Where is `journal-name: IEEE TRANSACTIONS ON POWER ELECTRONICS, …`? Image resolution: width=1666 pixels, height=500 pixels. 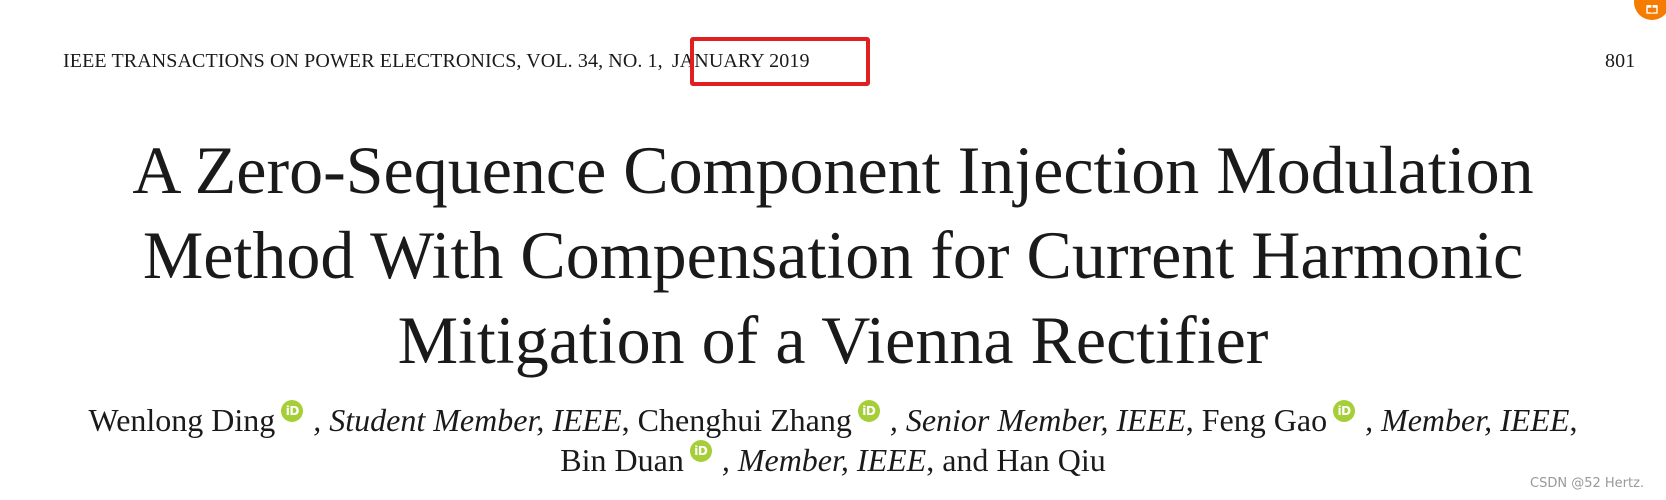
journal-name: IEEE TRANSACTIONS ON POWER ELECTRONICS, … is located at coordinates (363, 61).